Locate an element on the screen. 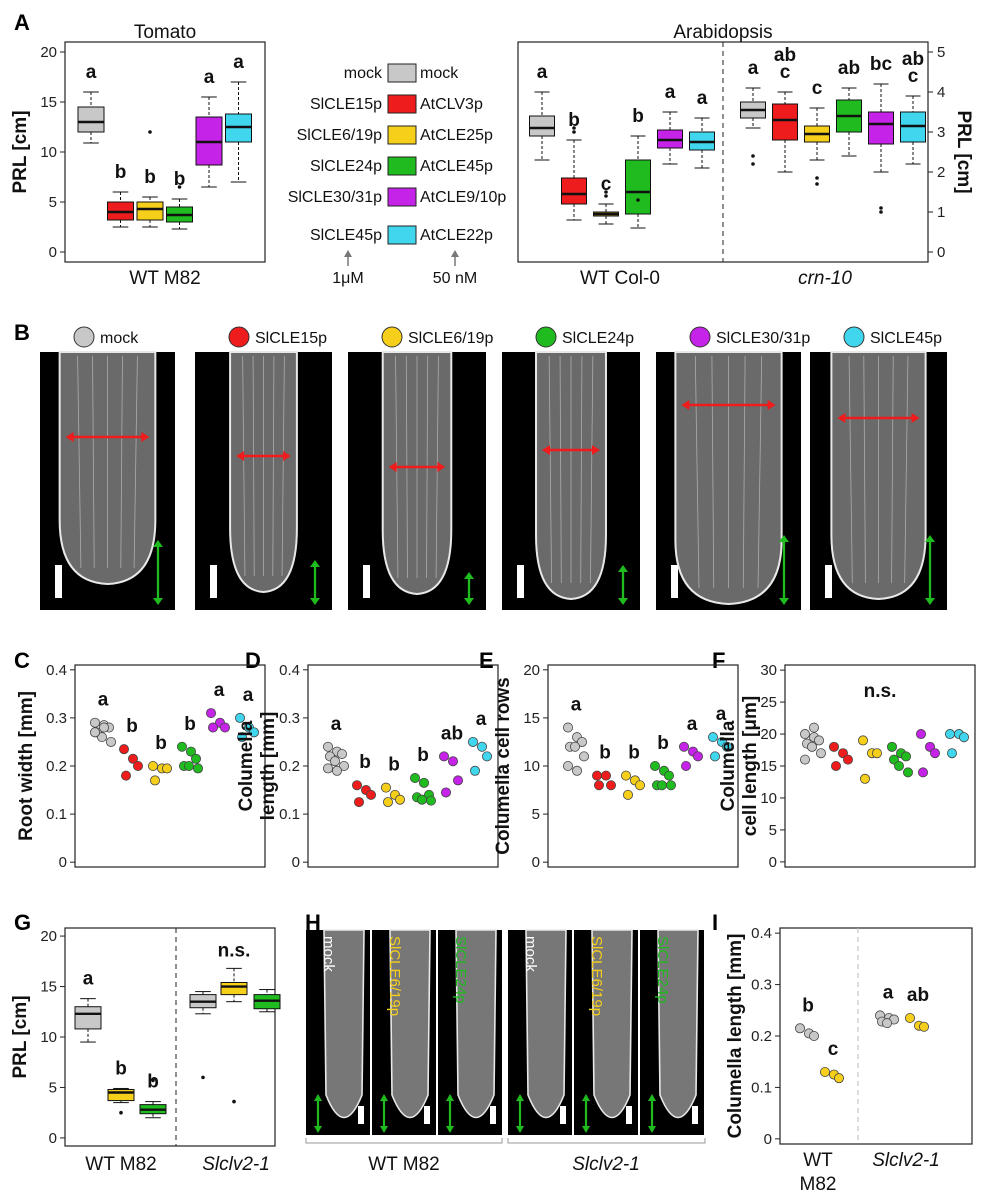 This screenshot has width=982, height=1200. tomato-sig-1: b is located at coordinates (121, 172).